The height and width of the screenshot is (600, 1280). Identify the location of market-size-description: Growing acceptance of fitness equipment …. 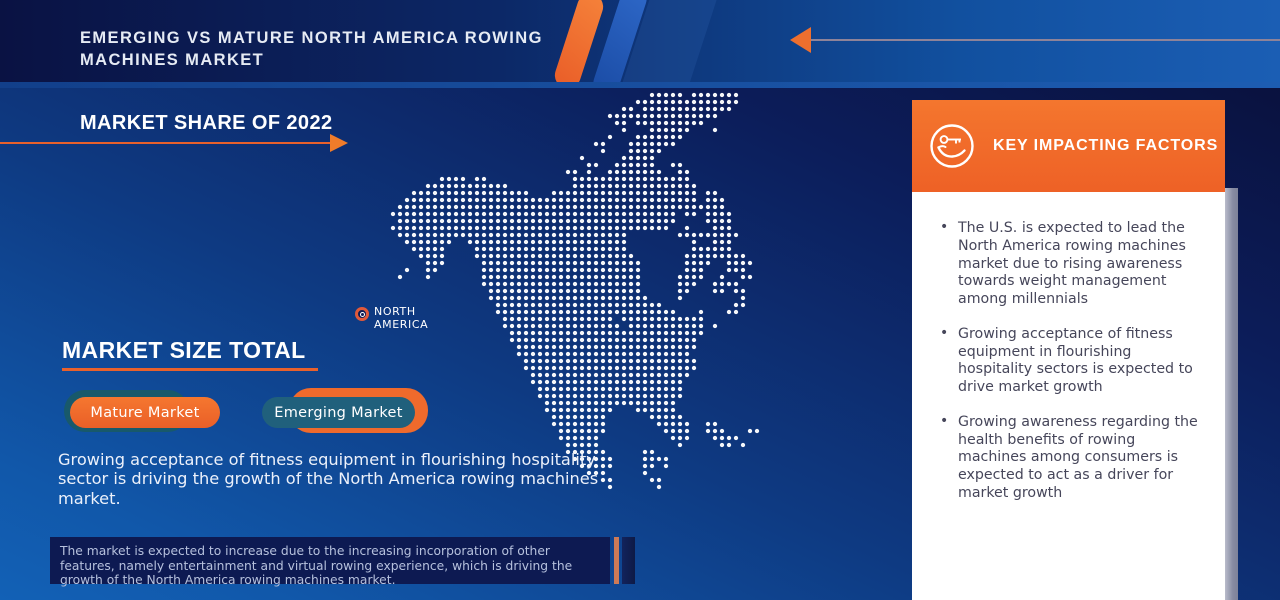
(328, 479).